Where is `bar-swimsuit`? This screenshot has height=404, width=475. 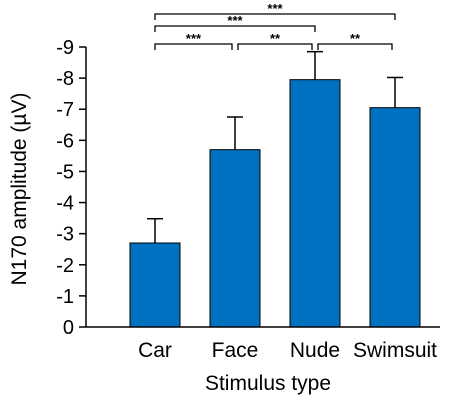
bar-swimsuit is located at coordinates (395, 217).